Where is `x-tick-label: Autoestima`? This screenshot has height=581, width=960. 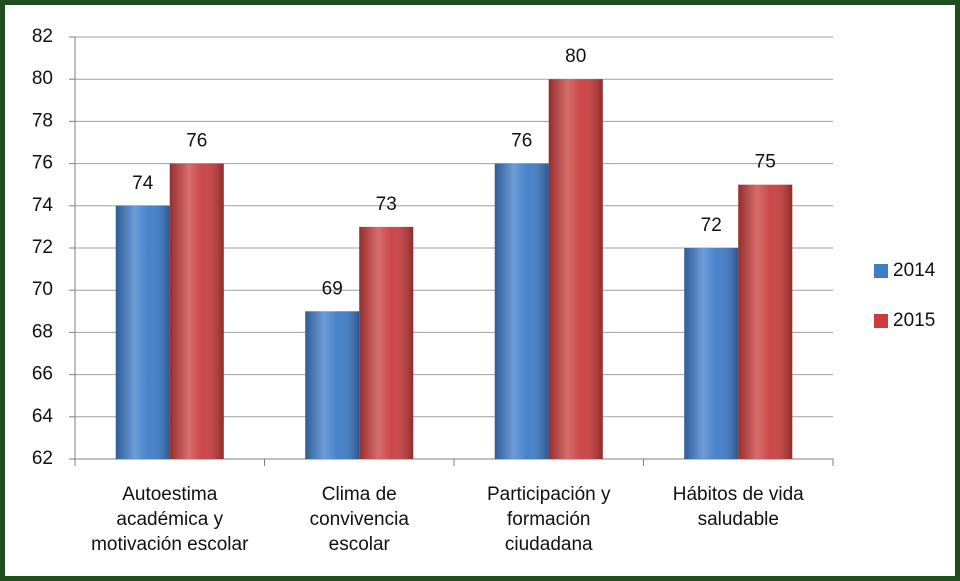 x-tick-label: Autoestima is located at coordinates (169, 494).